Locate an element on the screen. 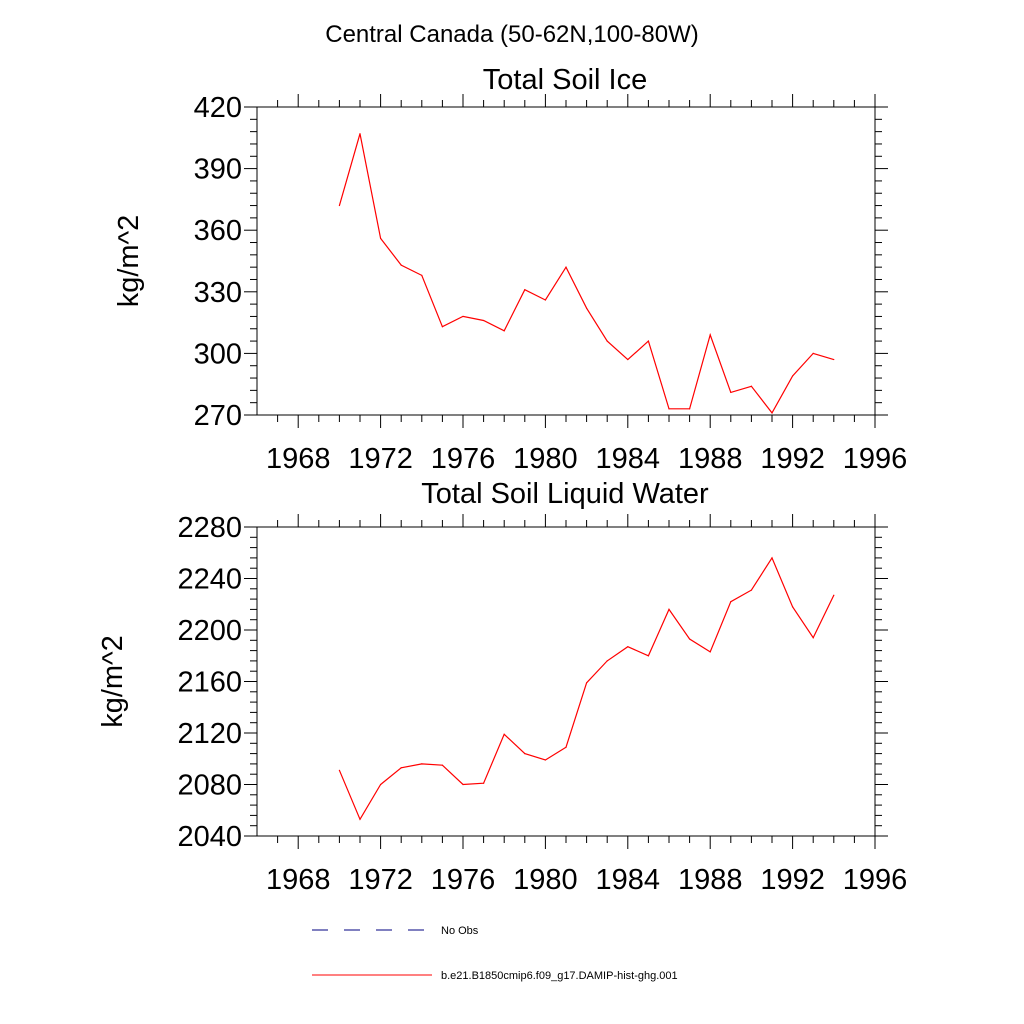 The image size is (1024, 1024). y-tick-label: 360 is located at coordinates (218, 231).